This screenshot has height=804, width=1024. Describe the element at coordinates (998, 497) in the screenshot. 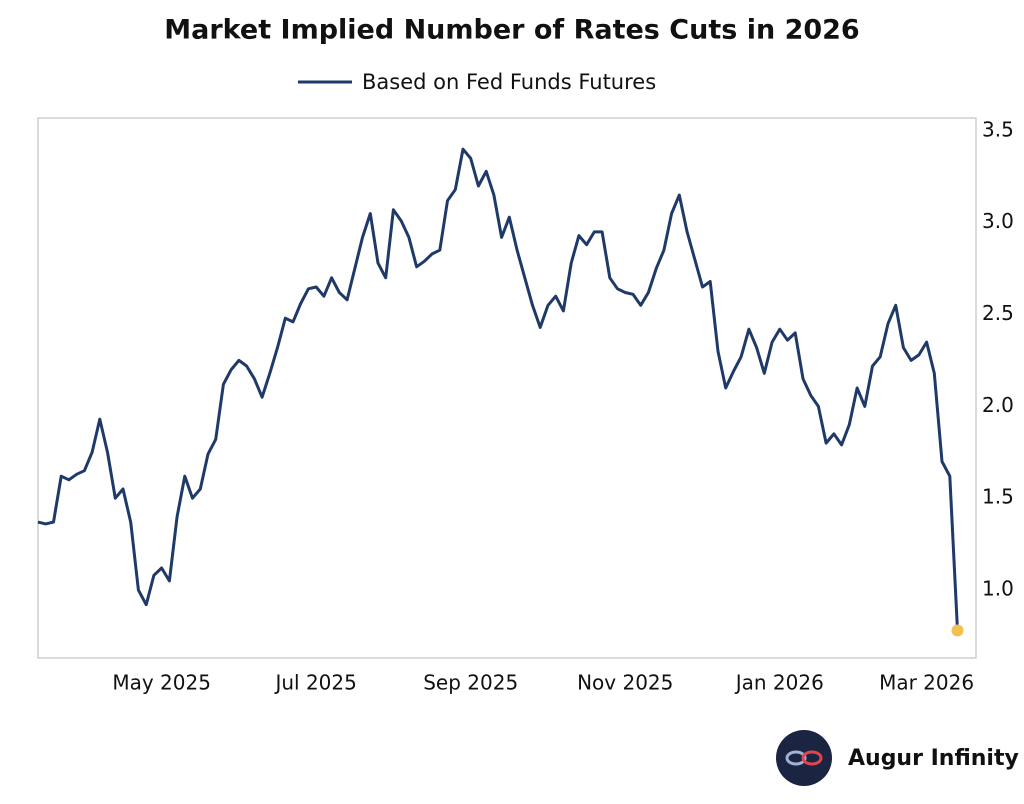

I see `y-tick-label: 1.5` at that location.